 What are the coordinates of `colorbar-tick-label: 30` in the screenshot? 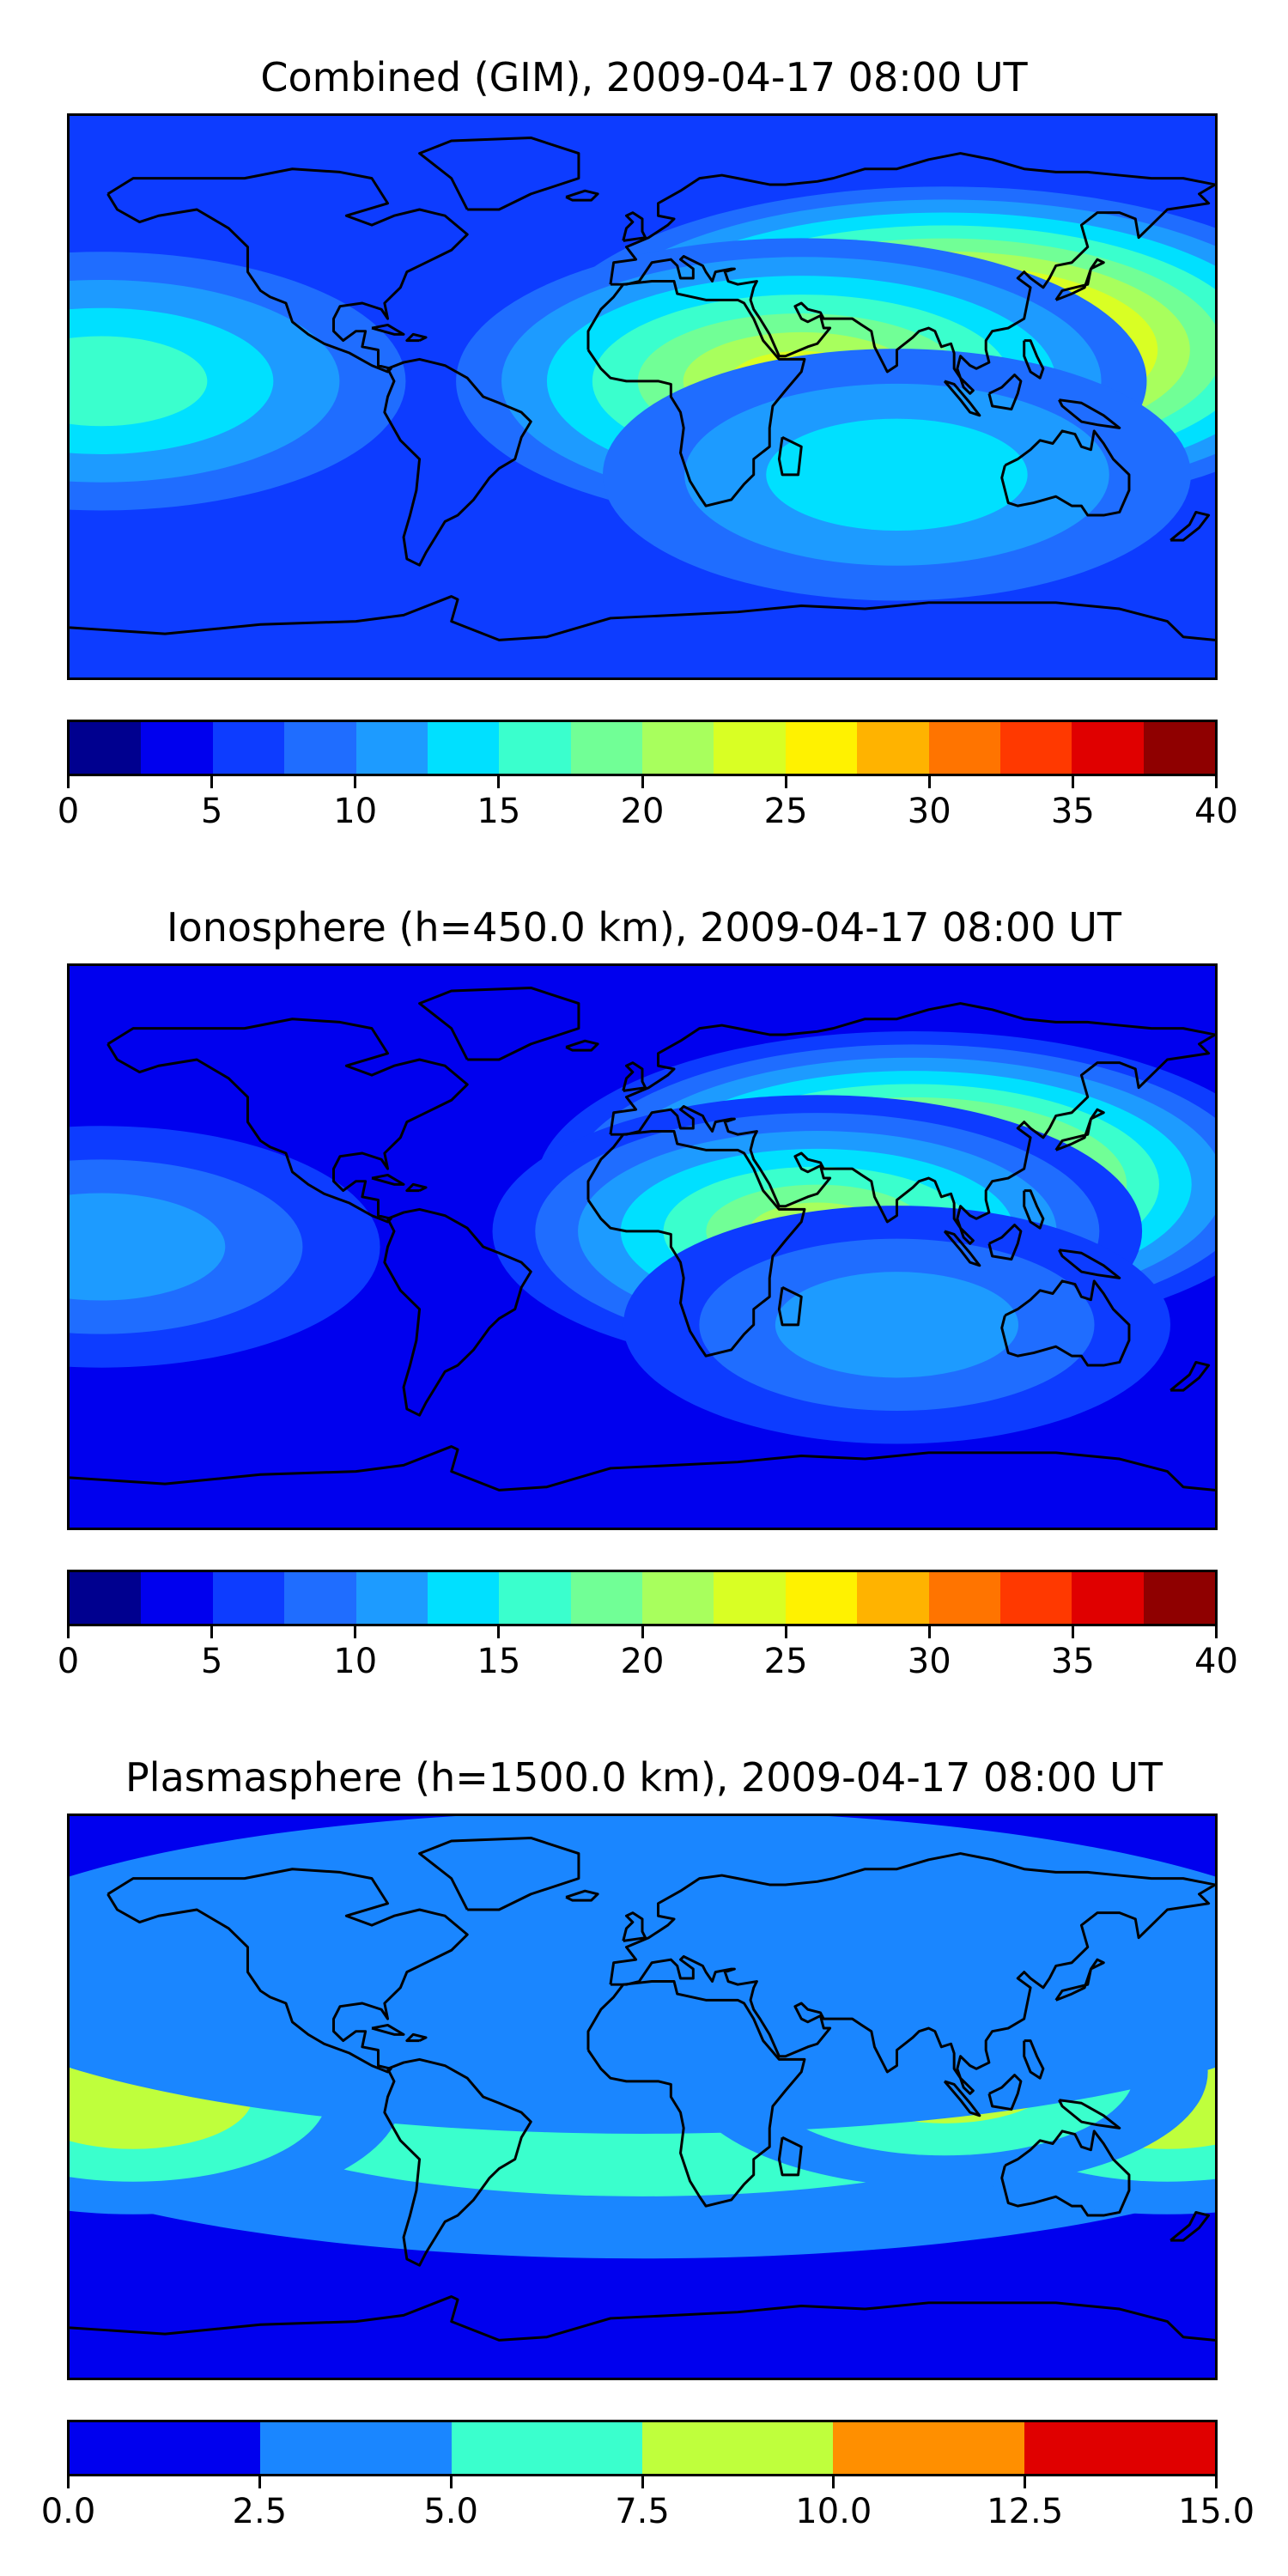 It's located at (929, 812).